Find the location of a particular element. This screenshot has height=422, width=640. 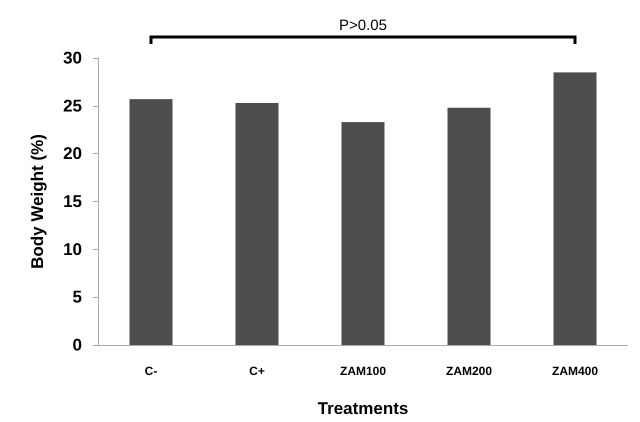

x-tick-label: C+ is located at coordinates (257, 371).